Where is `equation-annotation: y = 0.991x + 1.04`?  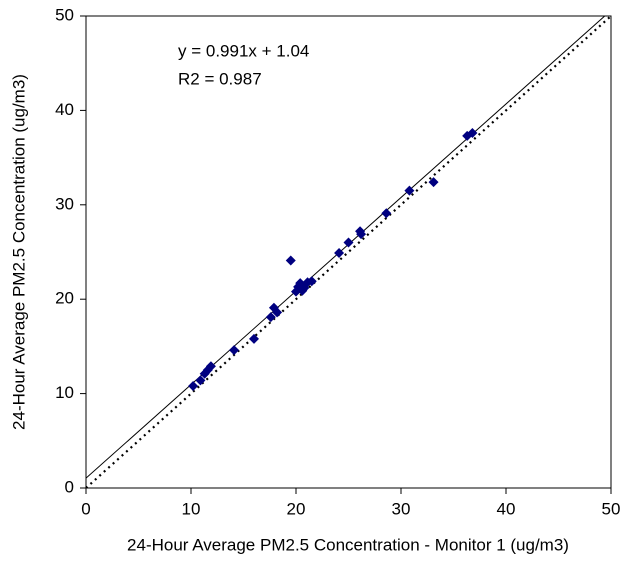
equation-annotation: y = 0.991x + 1.04 is located at coordinates (243, 50).